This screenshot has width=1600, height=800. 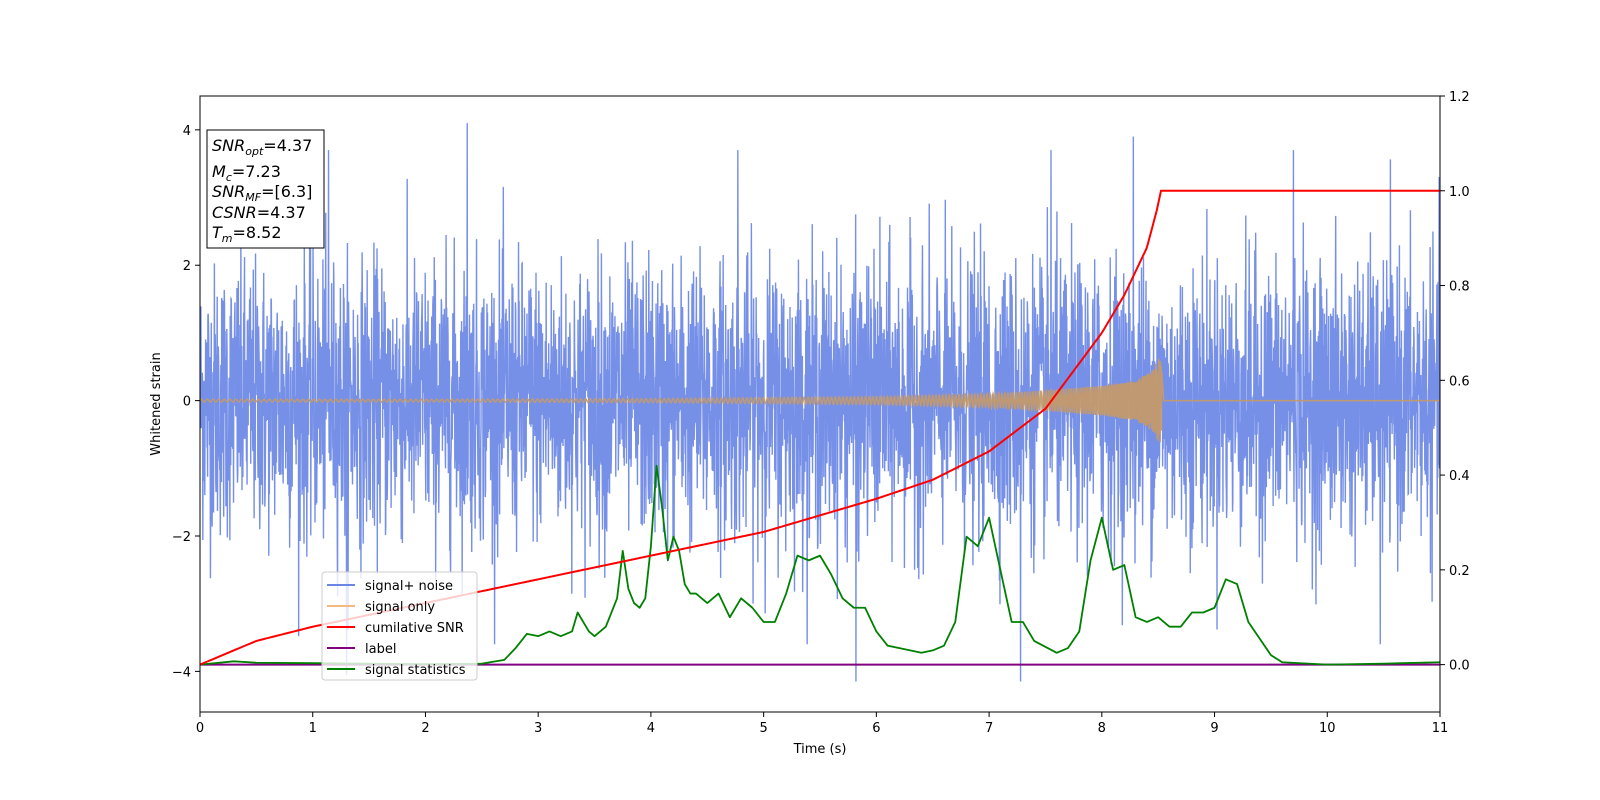 I want to click on y-tick-label: 2, so click(x=187, y=266).